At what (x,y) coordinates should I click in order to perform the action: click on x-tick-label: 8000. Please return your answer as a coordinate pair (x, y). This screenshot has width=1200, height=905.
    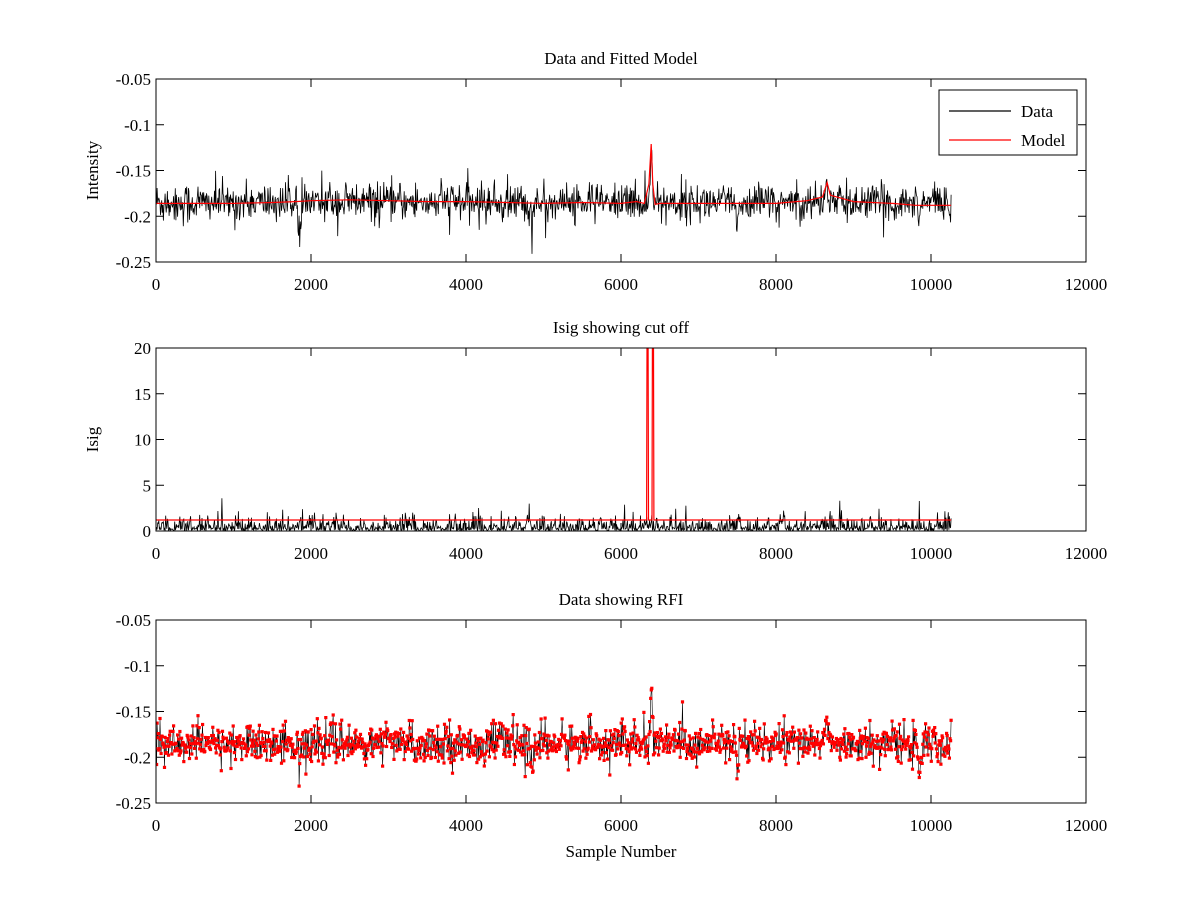
    Looking at the image, I should click on (776, 284).